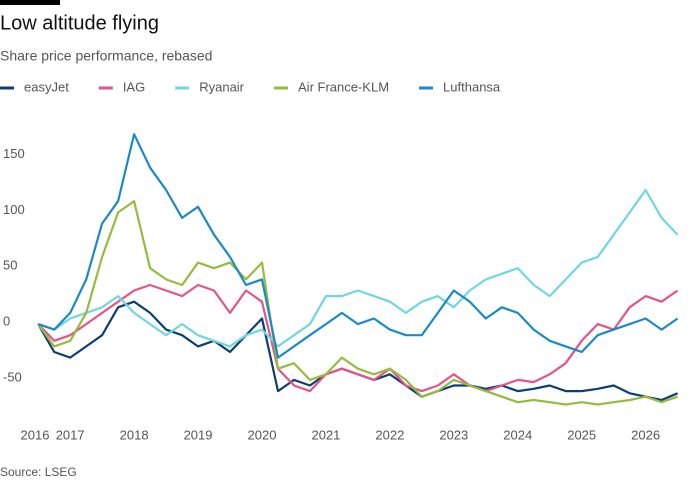 This screenshot has width=700, height=500. I want to click on source: Source: LSEG, so click(38, 472).